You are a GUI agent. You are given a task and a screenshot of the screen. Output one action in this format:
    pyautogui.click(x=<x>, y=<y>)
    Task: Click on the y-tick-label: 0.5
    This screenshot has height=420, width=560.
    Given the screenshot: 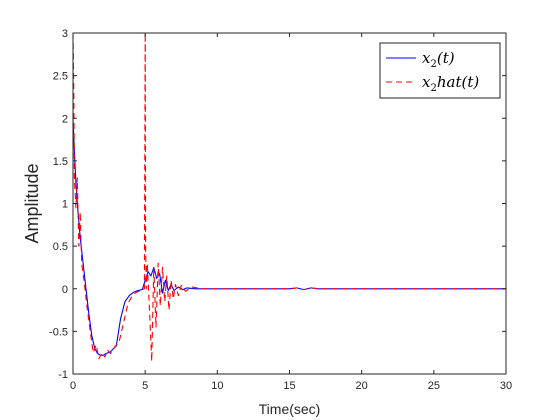 What is the action you would take?
    pyautogui.click(x=60, y=247)
    